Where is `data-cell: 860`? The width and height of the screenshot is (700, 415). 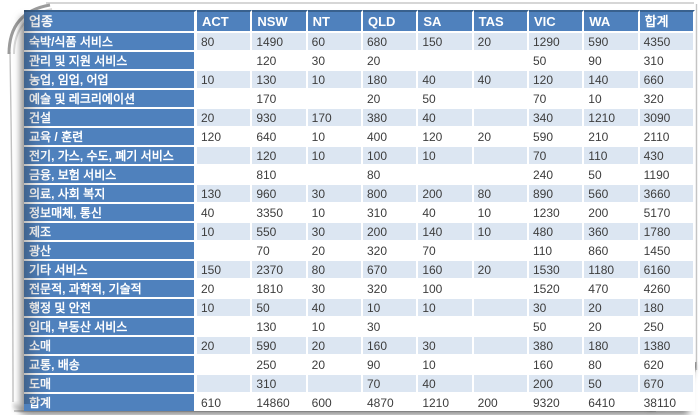 data-cell: 860 is located at coordinates (612, 249).